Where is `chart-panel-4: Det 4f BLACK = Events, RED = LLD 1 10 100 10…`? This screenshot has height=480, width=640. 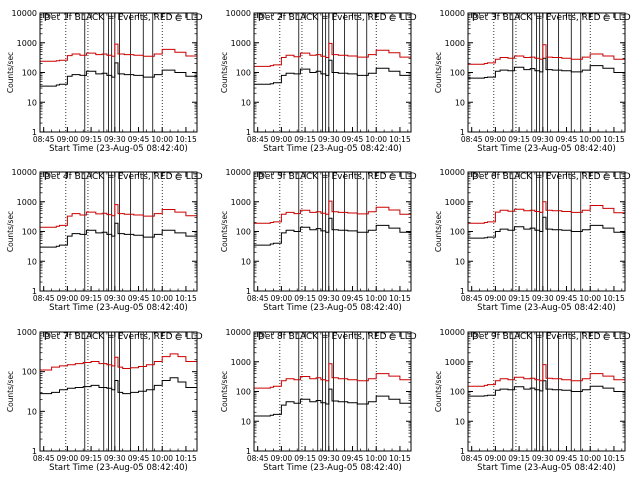
chart-panel-4: Det 4f BLACK = Events, RED = LLD 1 10 100 10… is located at coordinates (104, 240).